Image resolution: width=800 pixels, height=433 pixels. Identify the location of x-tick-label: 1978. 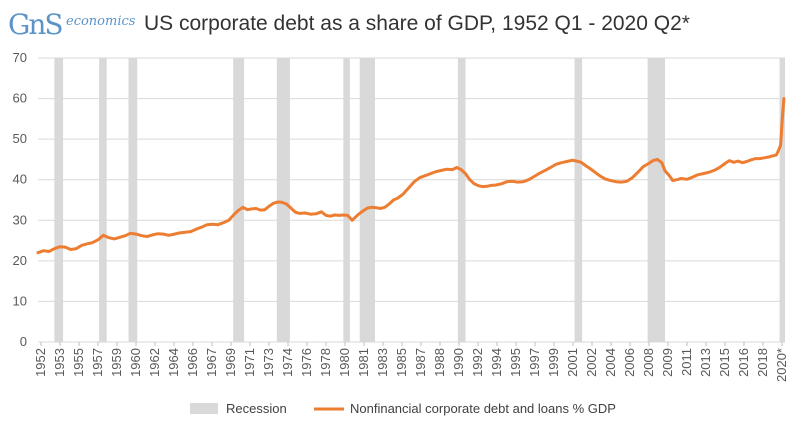
(325, 362).